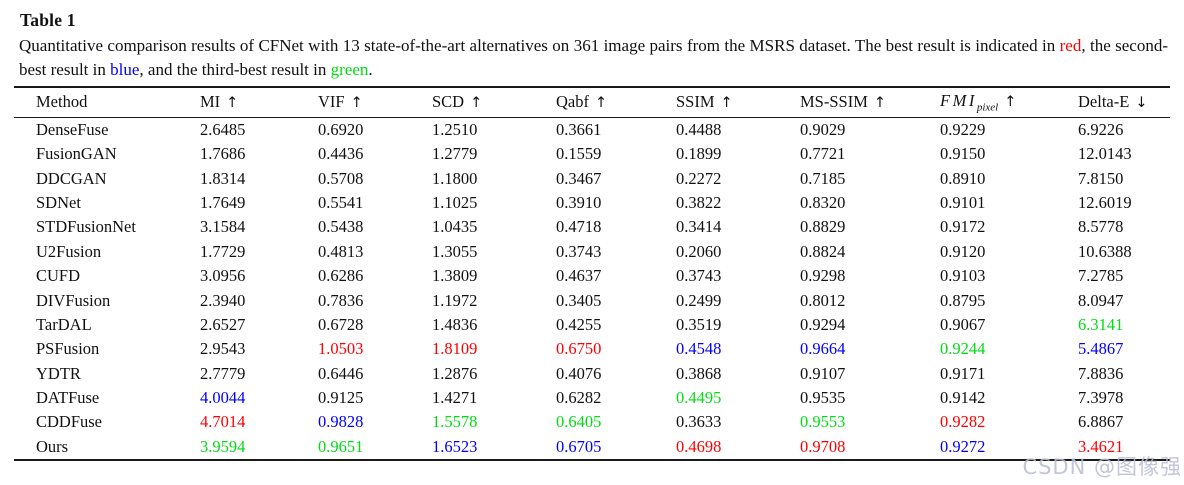 The height and width of the screenshot is (485, 1184). I want to click on method-cell: DenseFuse, so click(72, 129).